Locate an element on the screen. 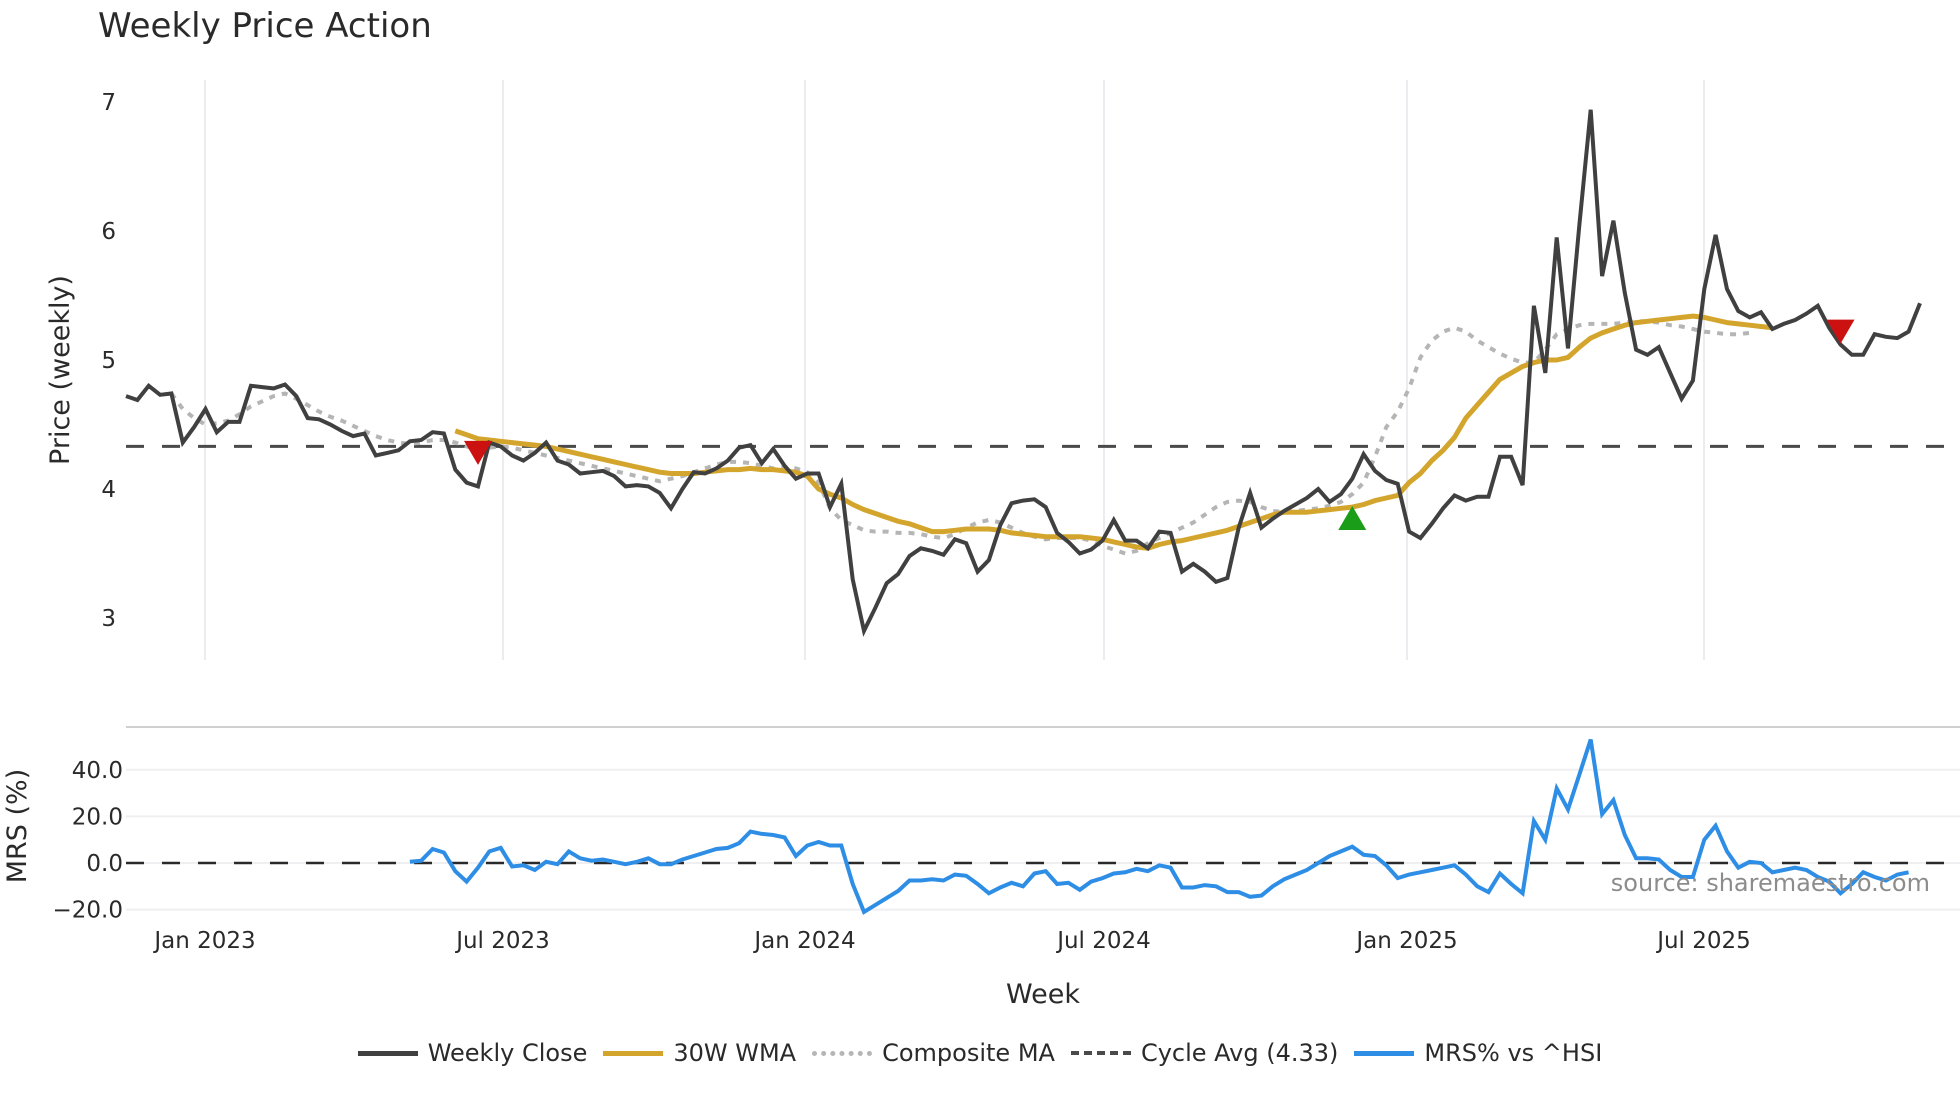  price-y-axis-title: Price (weekly) is located at coordinates (60, 370).